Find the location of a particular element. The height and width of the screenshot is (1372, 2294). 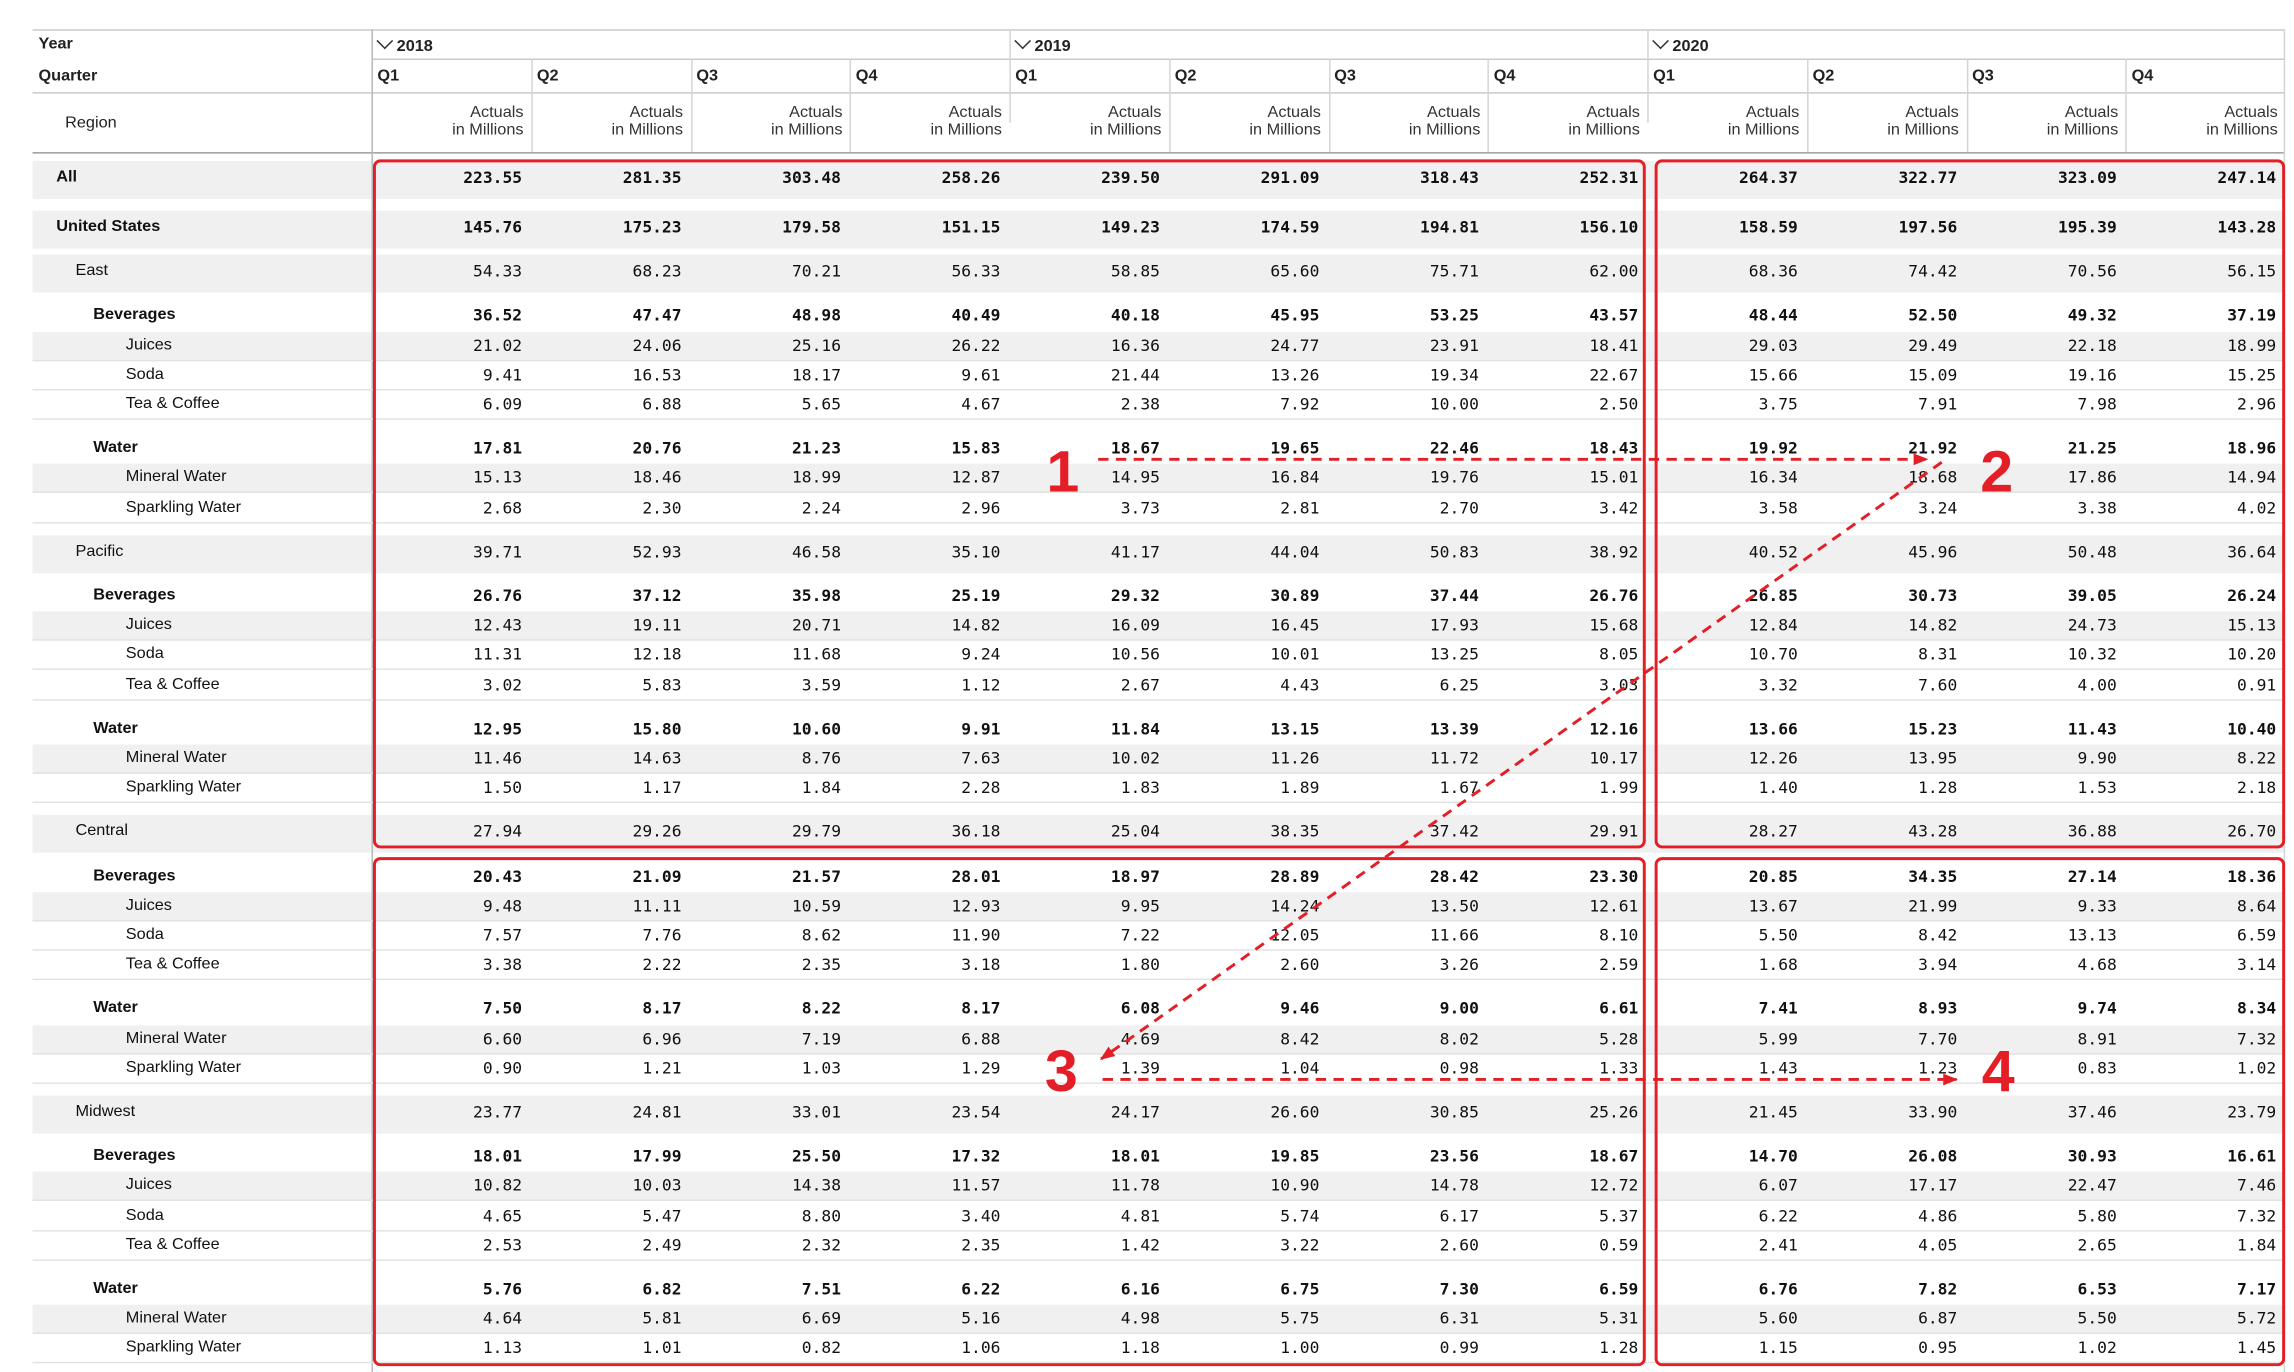

table-cell: 21.25 is located at coordinates (2092, 449).